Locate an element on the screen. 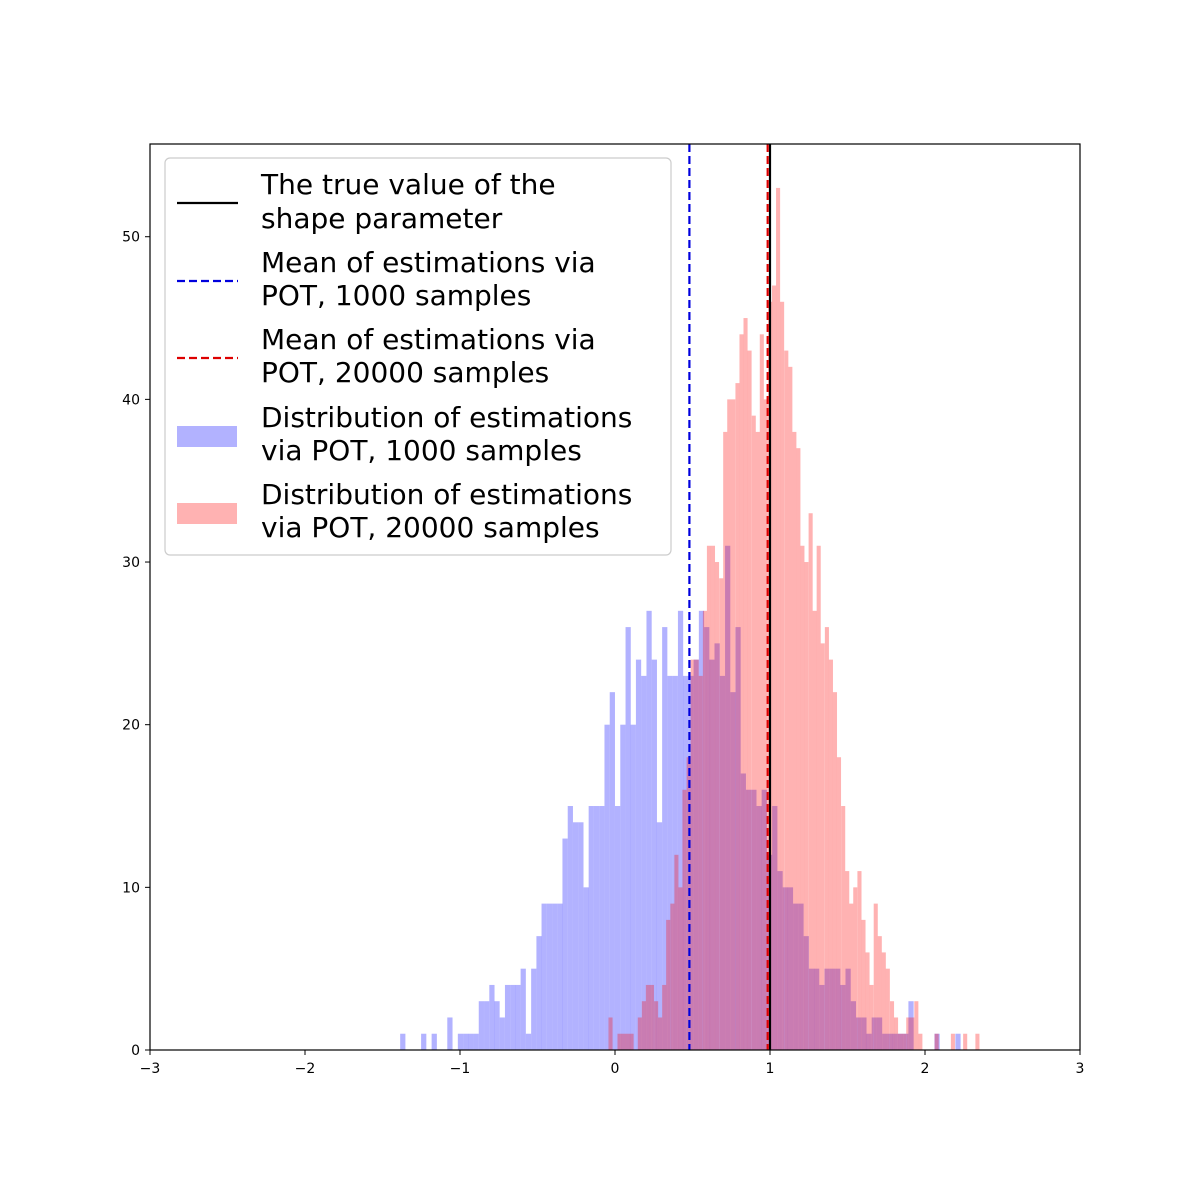 Image resolution: width=1200 pixels, height=1200 pixels. legend-label-true-value-line1: The true value of the is located at coordinates (408, 184).